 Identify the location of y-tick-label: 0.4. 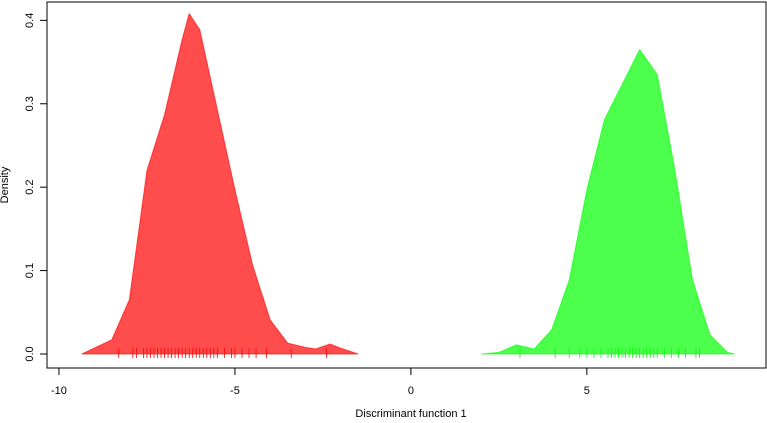
(30, 20).